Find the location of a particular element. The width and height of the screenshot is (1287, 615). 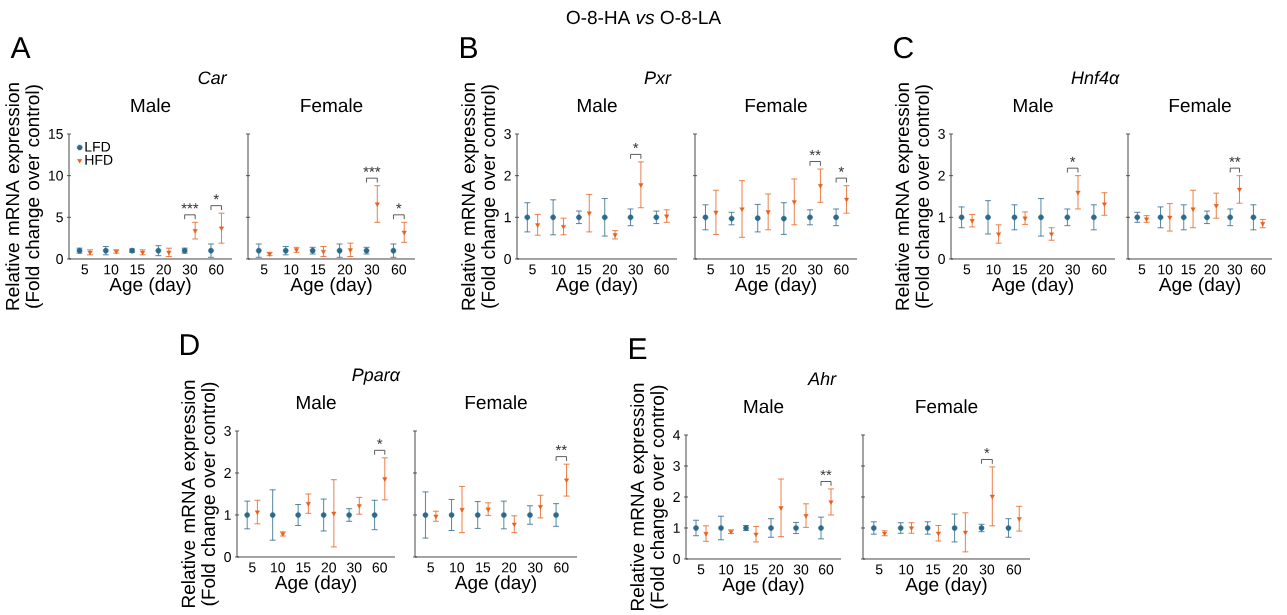

y-tick-label: 4 is located at coordinates (677, 435).